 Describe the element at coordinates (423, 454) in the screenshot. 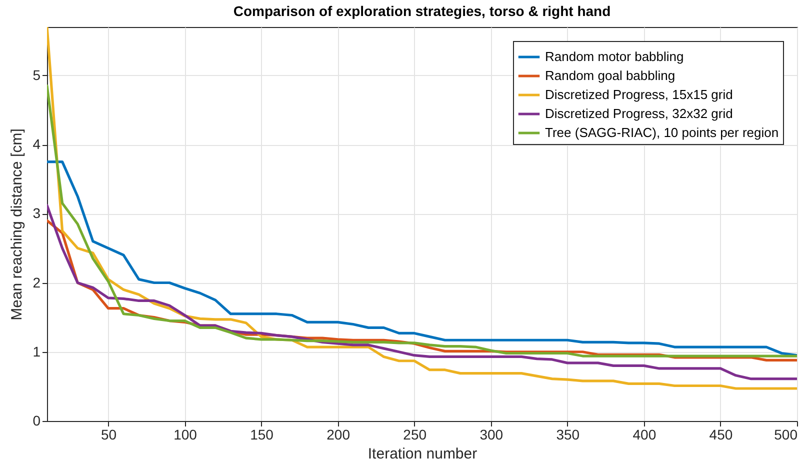

I see `x-axis-title: Iteration number` at that location.